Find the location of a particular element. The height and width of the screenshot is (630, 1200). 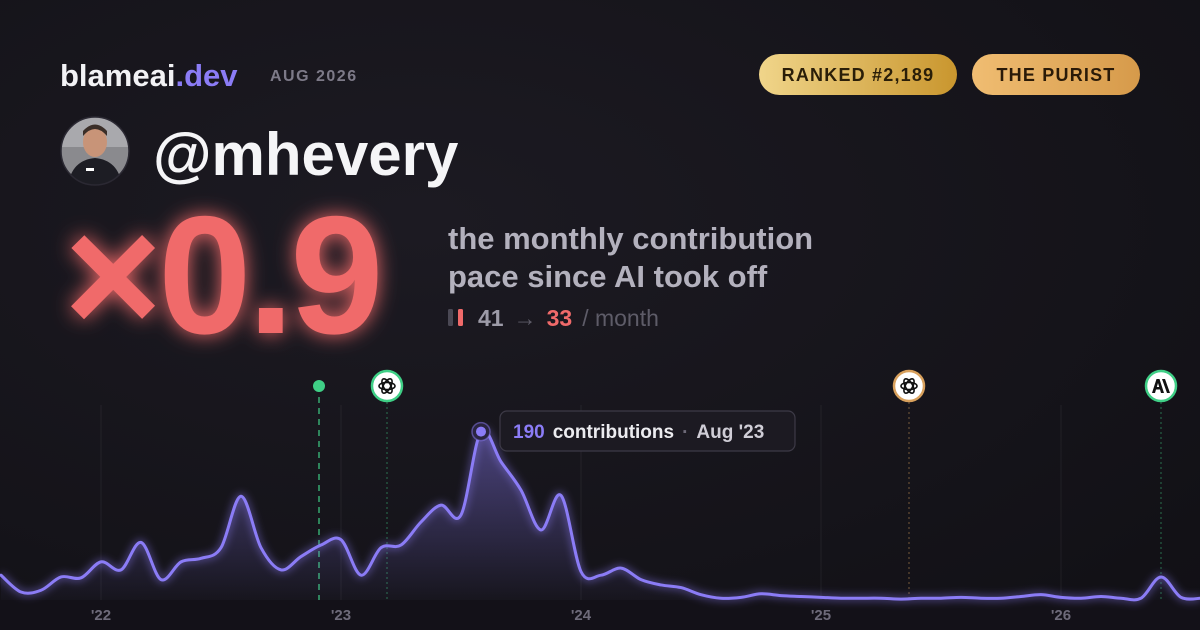

x-axis-band is located at coordinates (600, 615).